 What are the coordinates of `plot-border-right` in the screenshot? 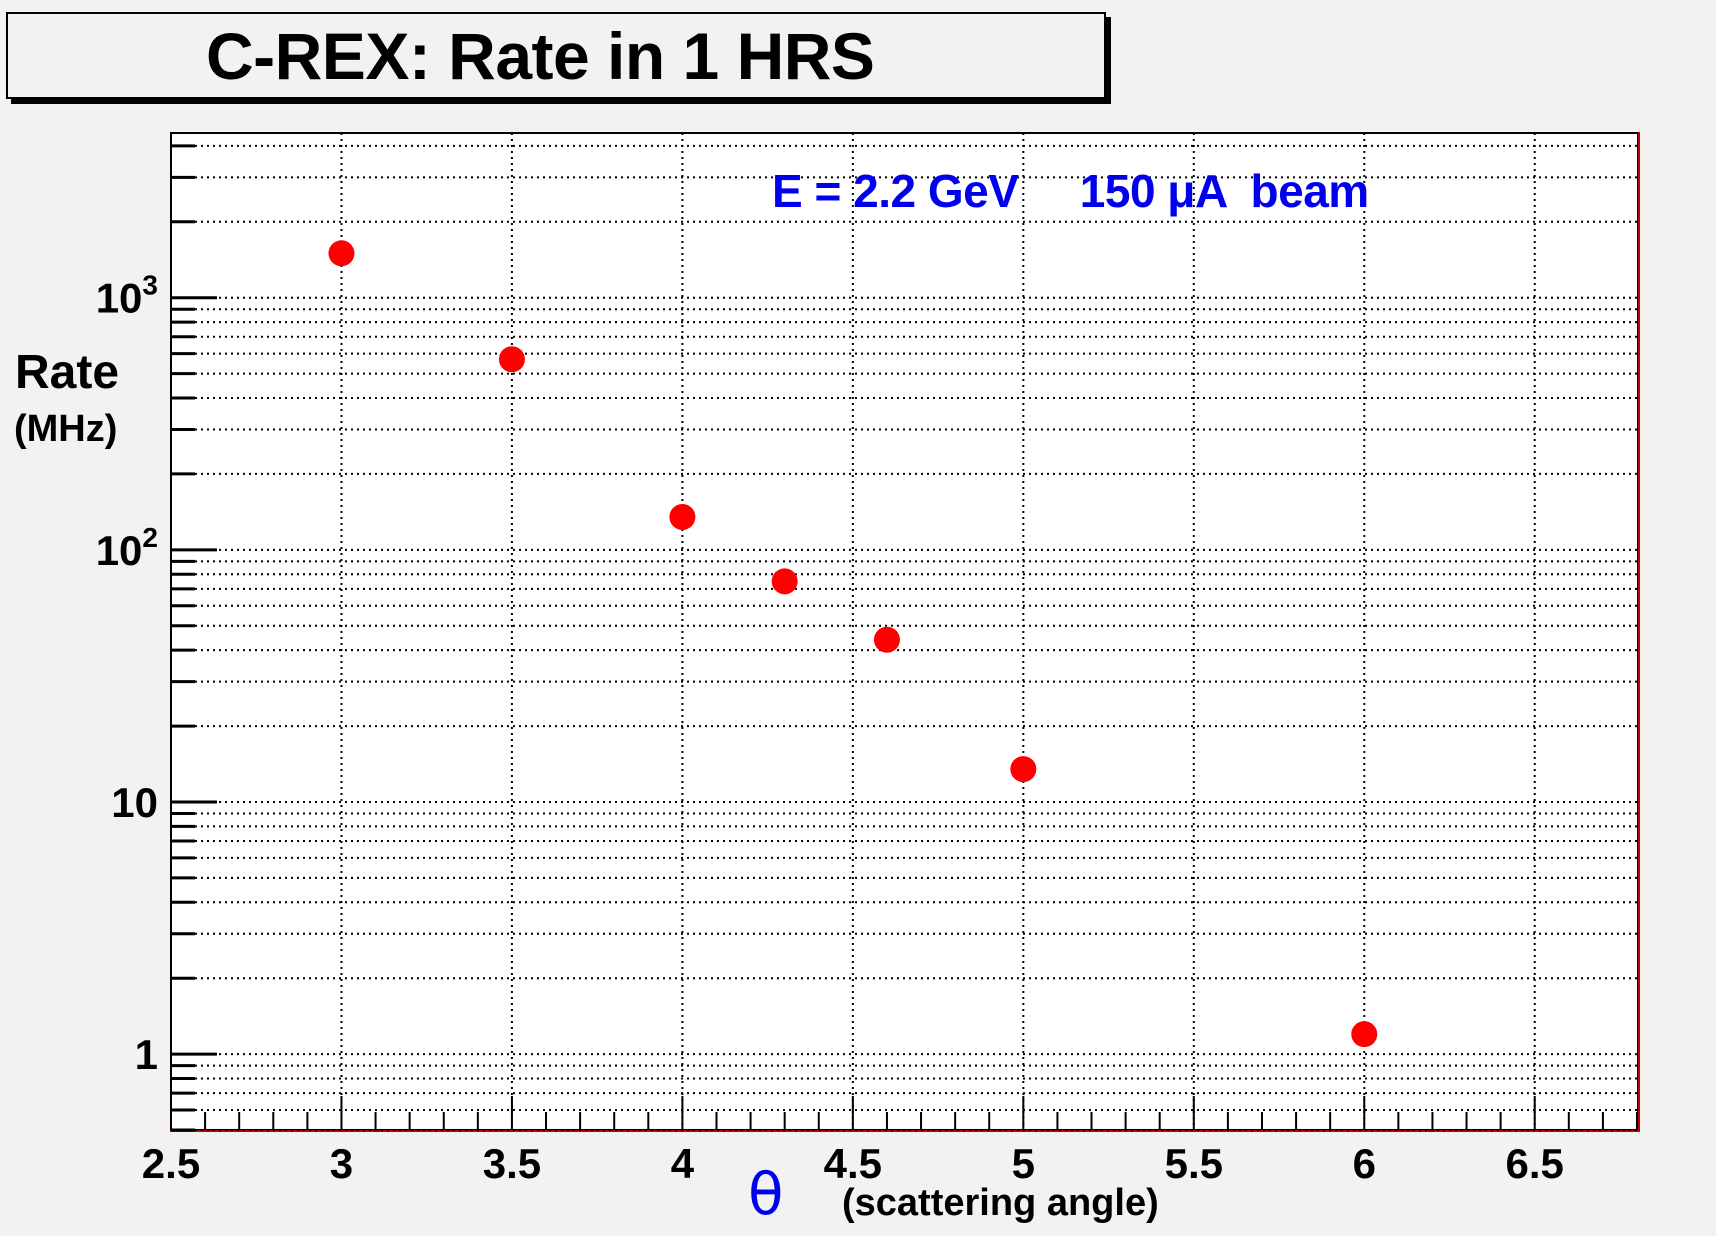 It's located at (1639, 632).